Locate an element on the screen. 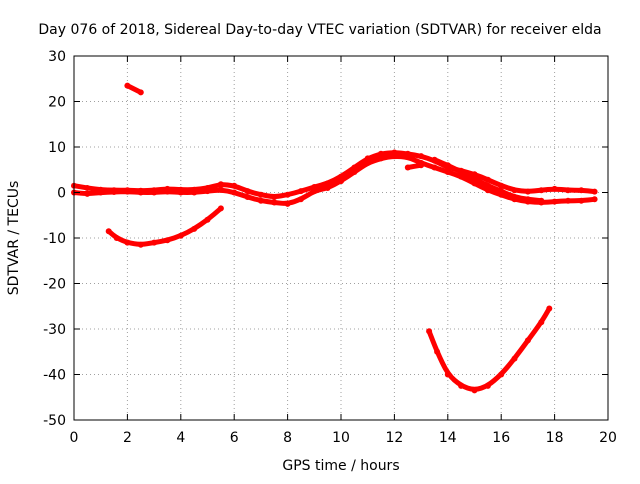  y-tick-label: -10 is located at coordinates (54, 239).